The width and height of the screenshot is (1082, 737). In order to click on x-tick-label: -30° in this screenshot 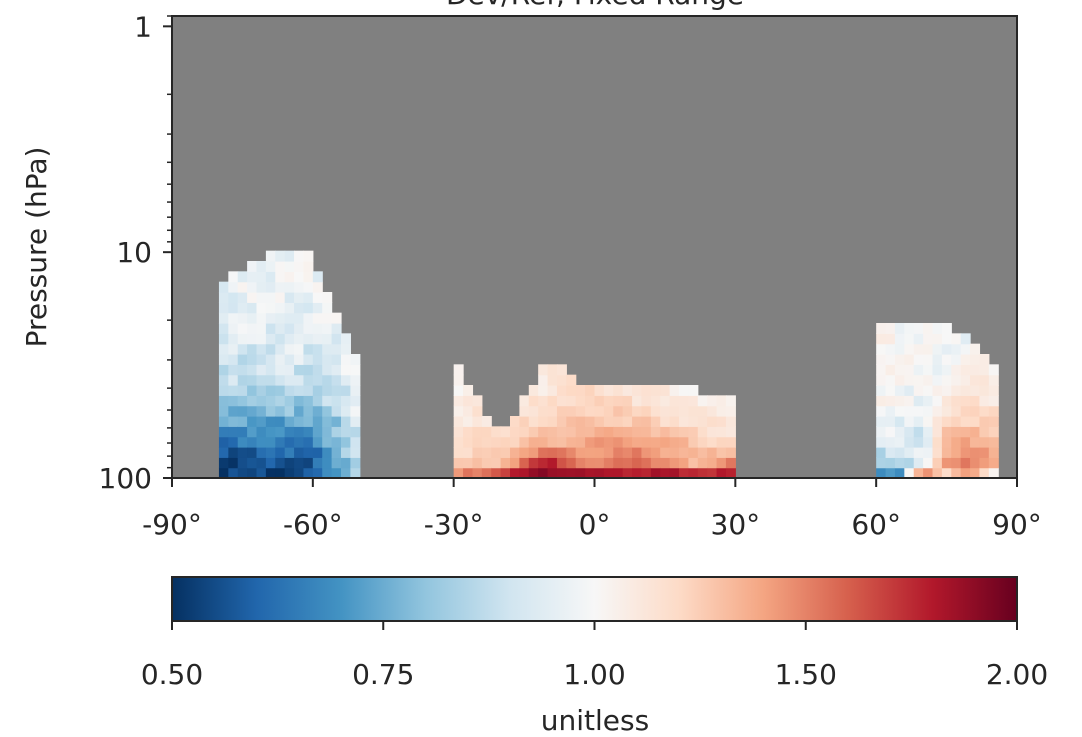, I will do `click(454, 524)`.